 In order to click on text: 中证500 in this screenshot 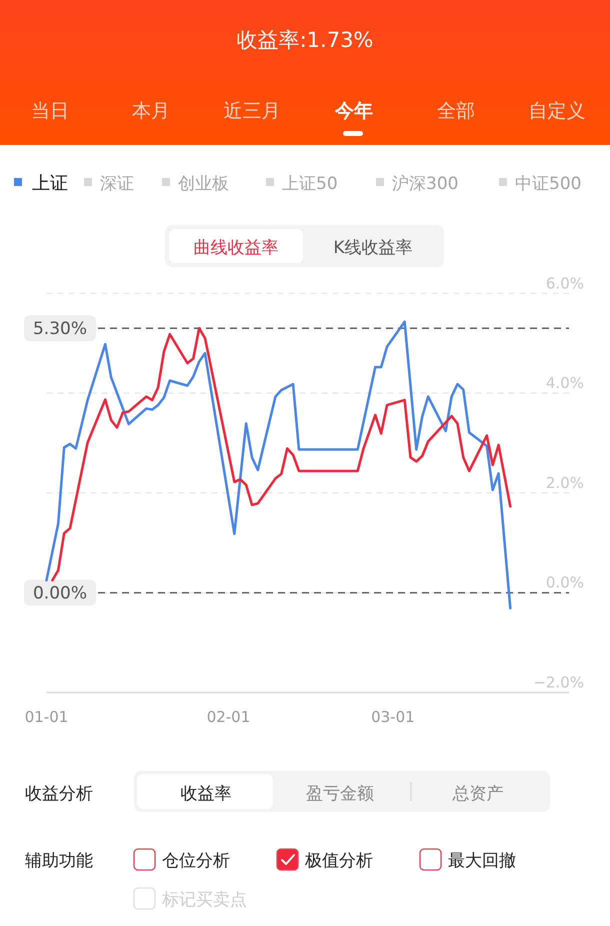, I will do `click(548, 184)`.